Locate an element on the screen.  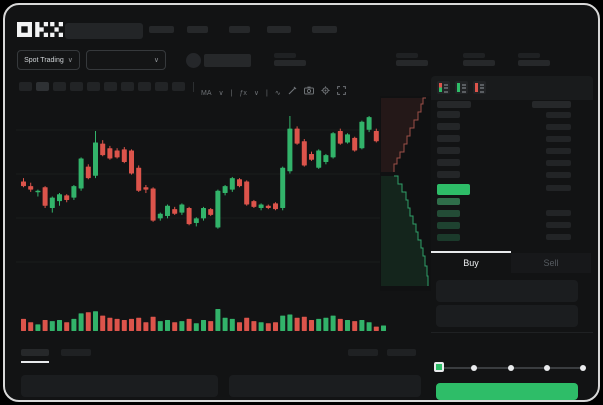
sell-tab: Sell is located at coordinates (551, 263).